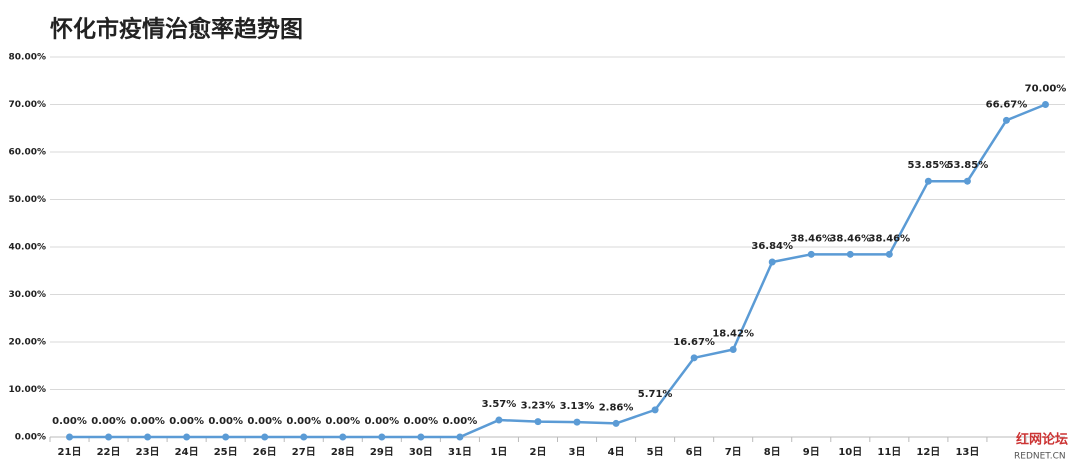 The height and width of the screenshot is (468, 1080). What do you see at coordinates (460, 452) in the screenshot?
I see `x-tick-label: 31日` at bounding box center [460, 452].